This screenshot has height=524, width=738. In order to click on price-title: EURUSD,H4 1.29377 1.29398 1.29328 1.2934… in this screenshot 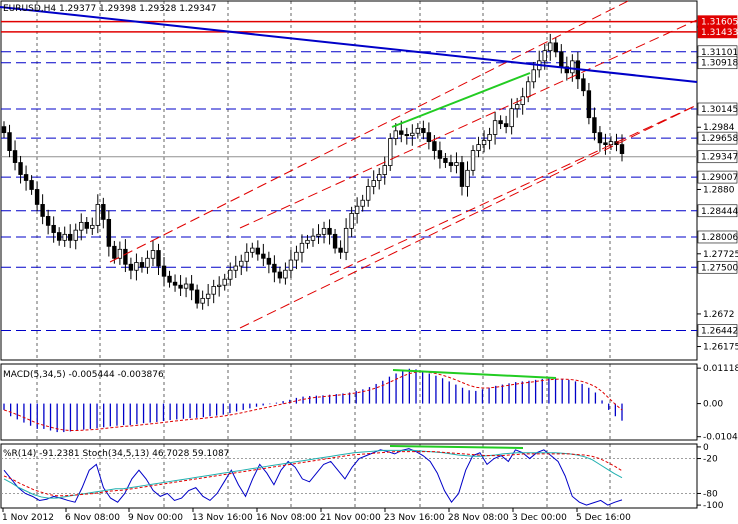, I will do `click(109, 9)`.